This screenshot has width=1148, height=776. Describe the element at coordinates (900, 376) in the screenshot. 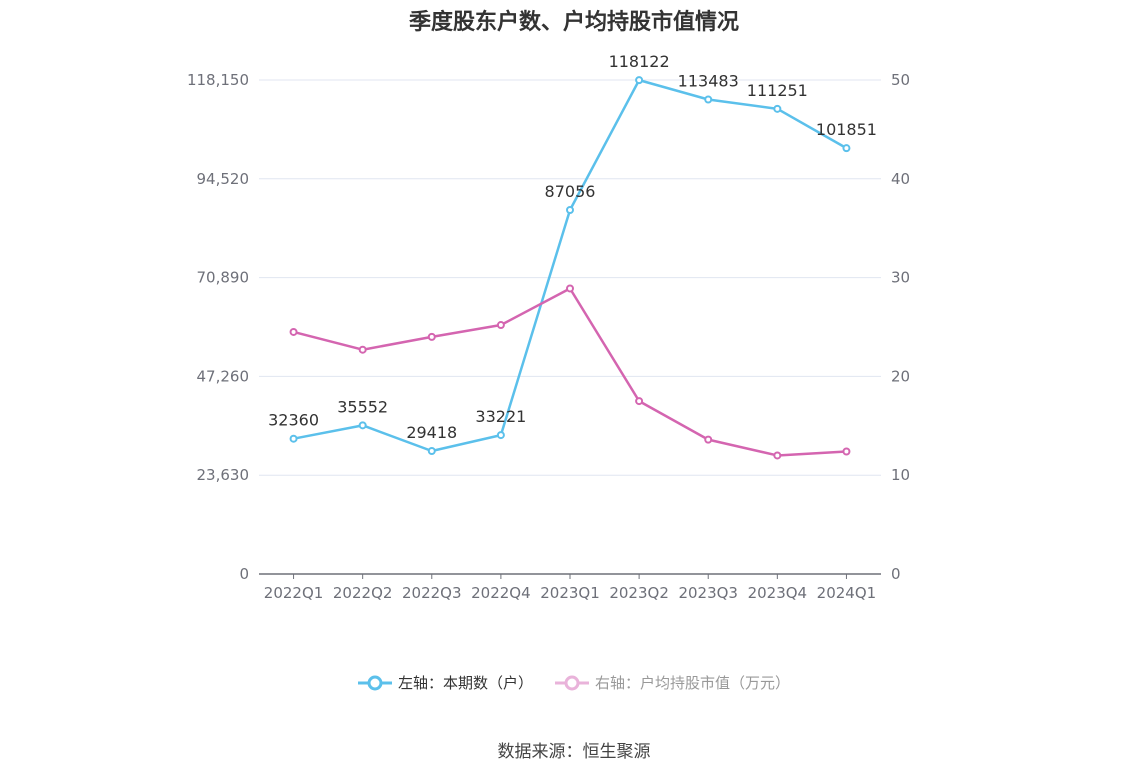

I see `y-right-tick-label: 20` at that location.